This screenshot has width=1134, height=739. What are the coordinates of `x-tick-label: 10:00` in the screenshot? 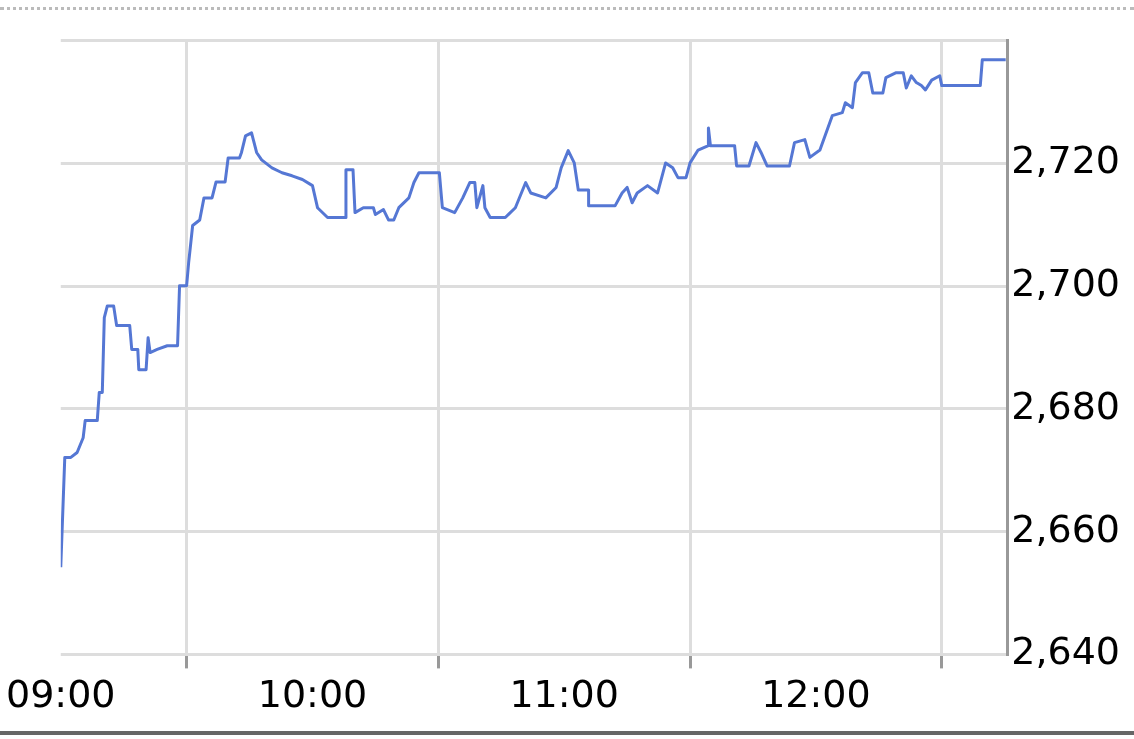 It's located at (312, 694).